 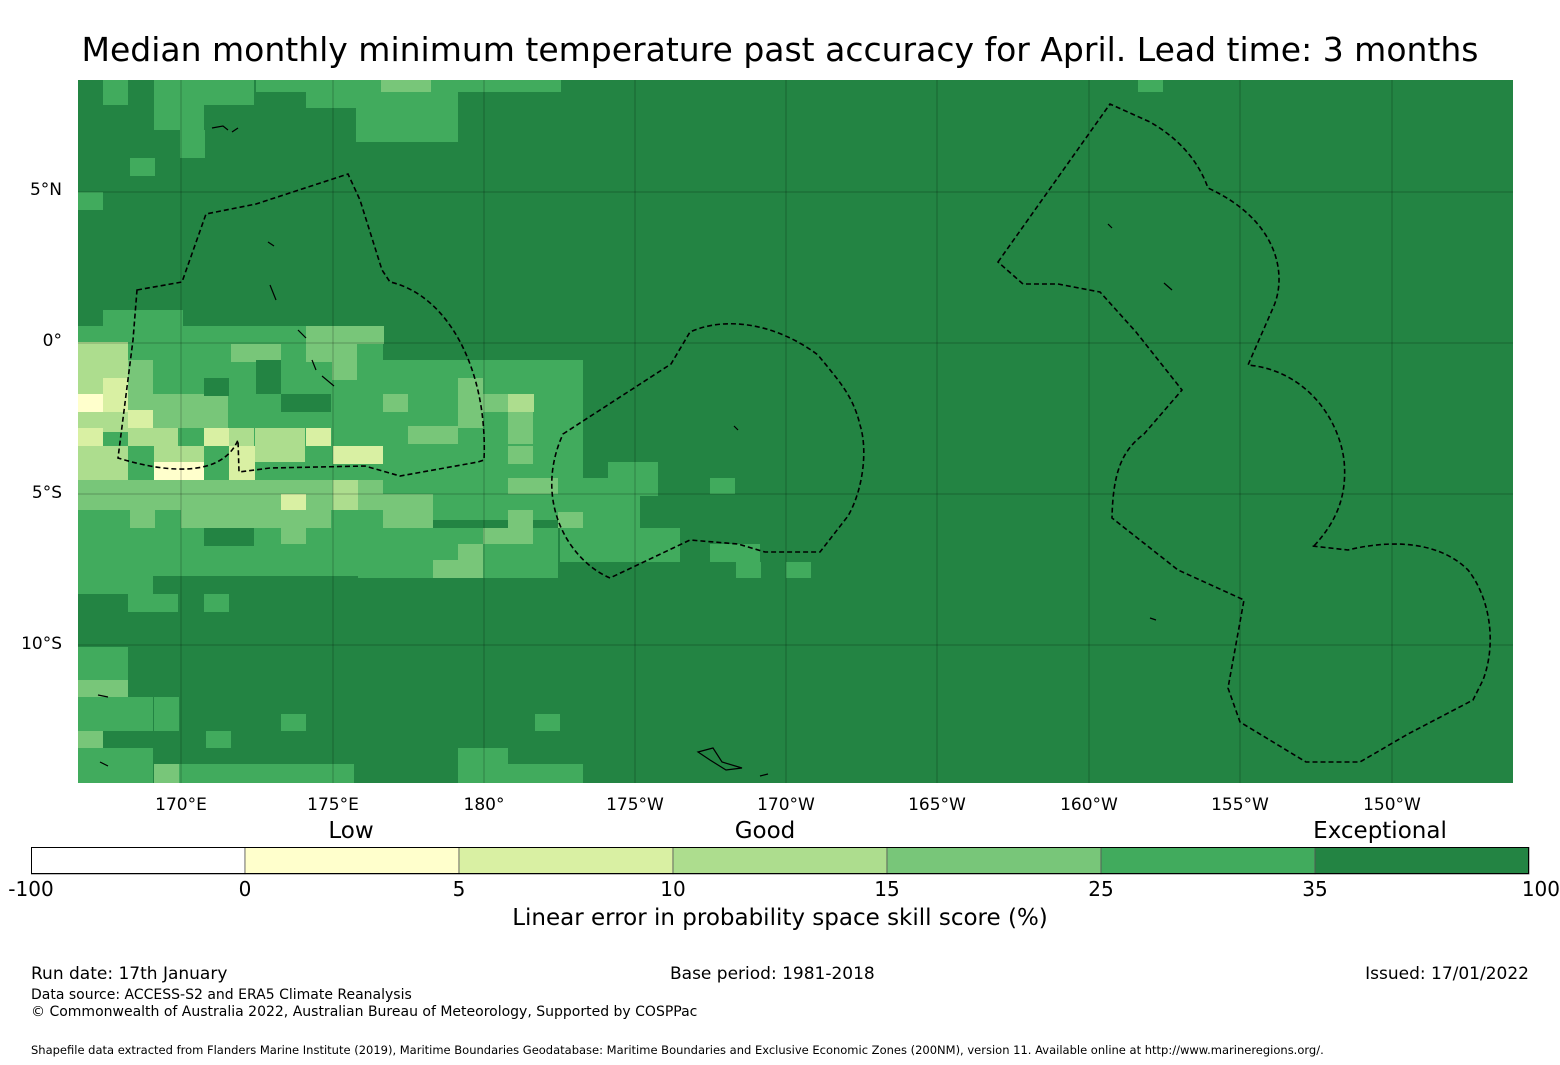 What do you see at coordinates (673, 889) in the screenshot?
I see `colorbar-tick: 10` at bounding box center [673, 889].